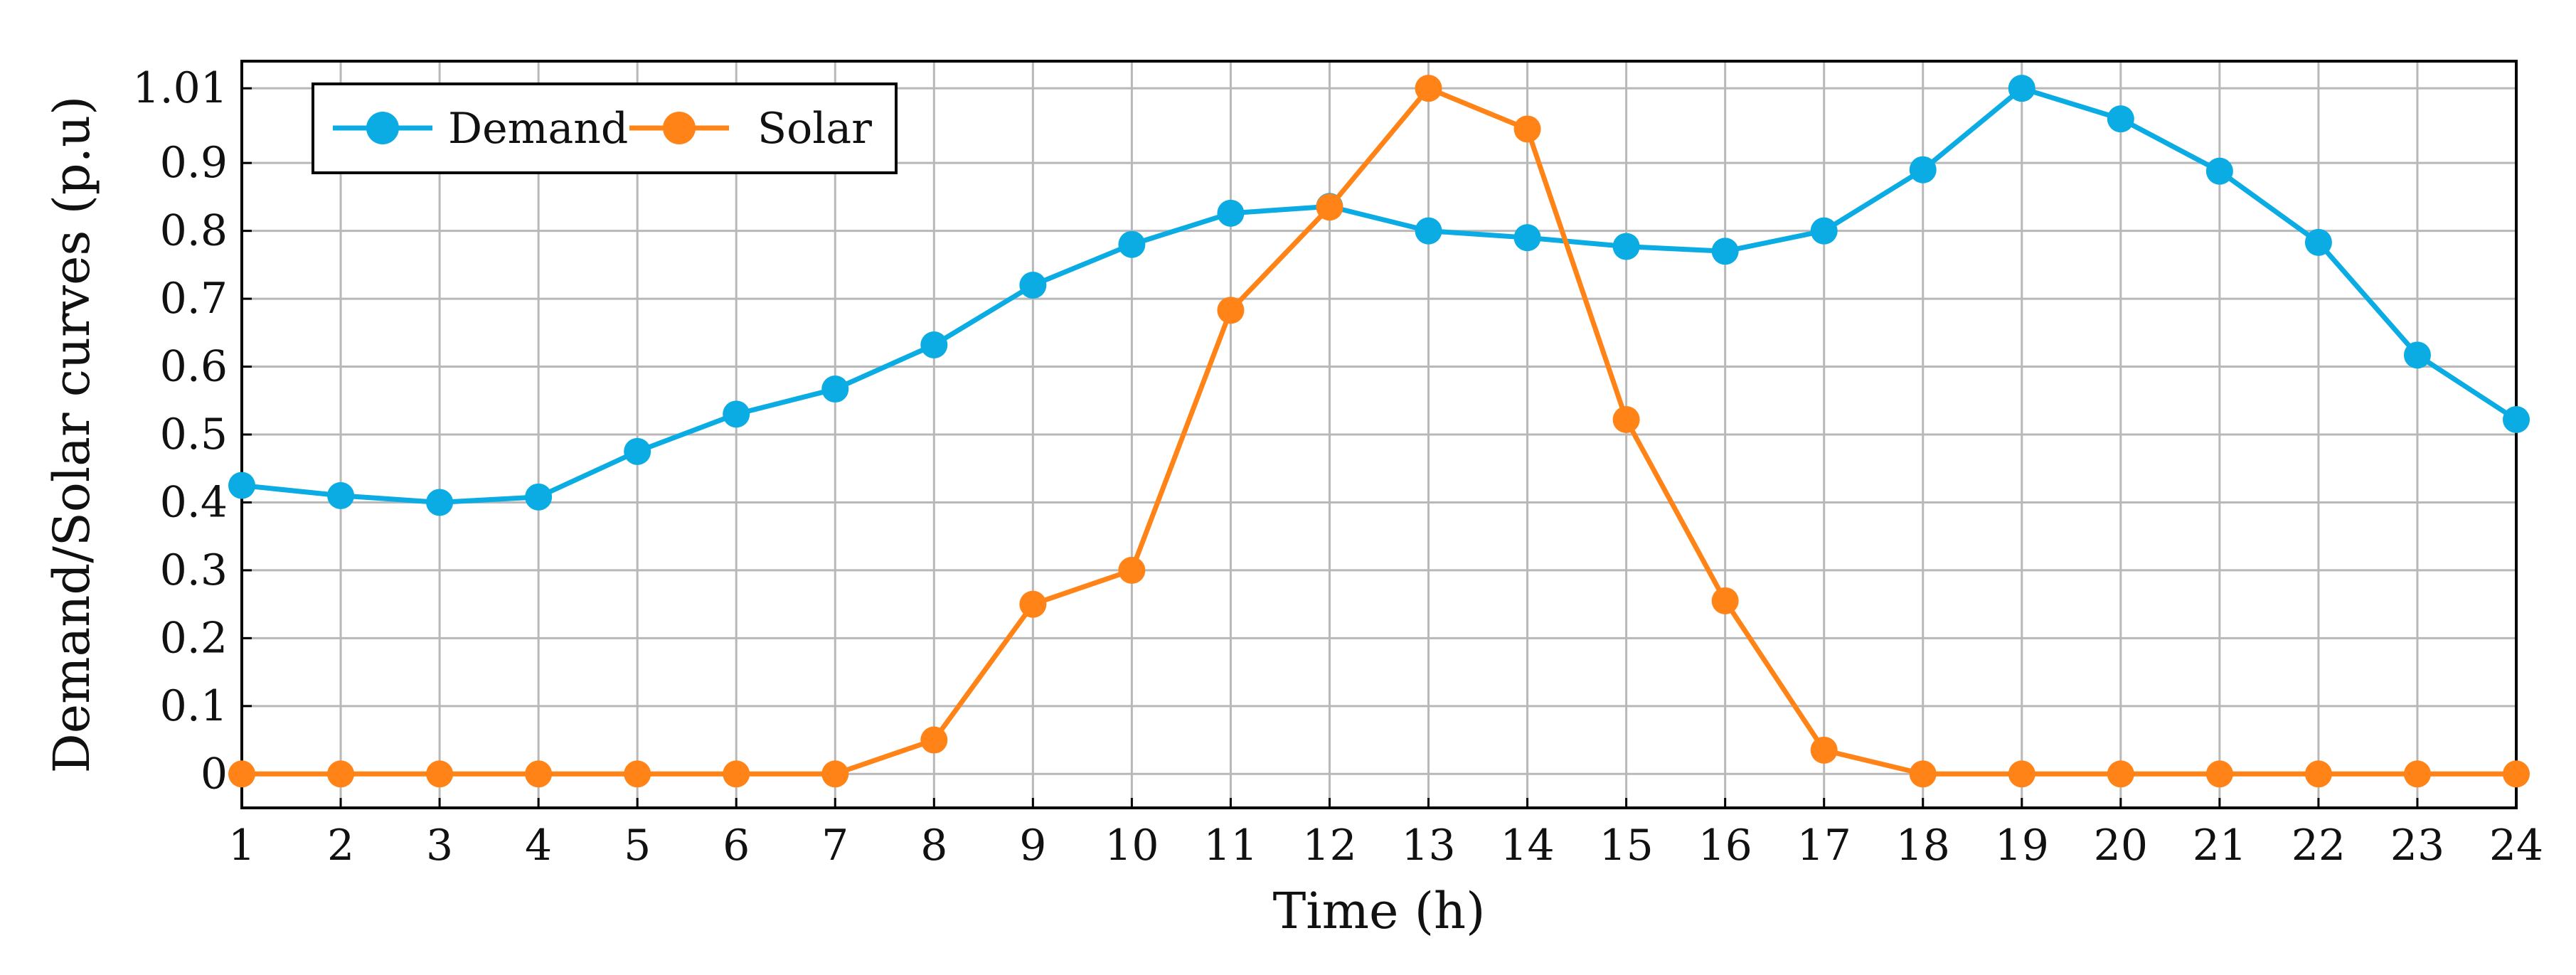  I want to click on x-tick-label: 8, so click(933, 845).